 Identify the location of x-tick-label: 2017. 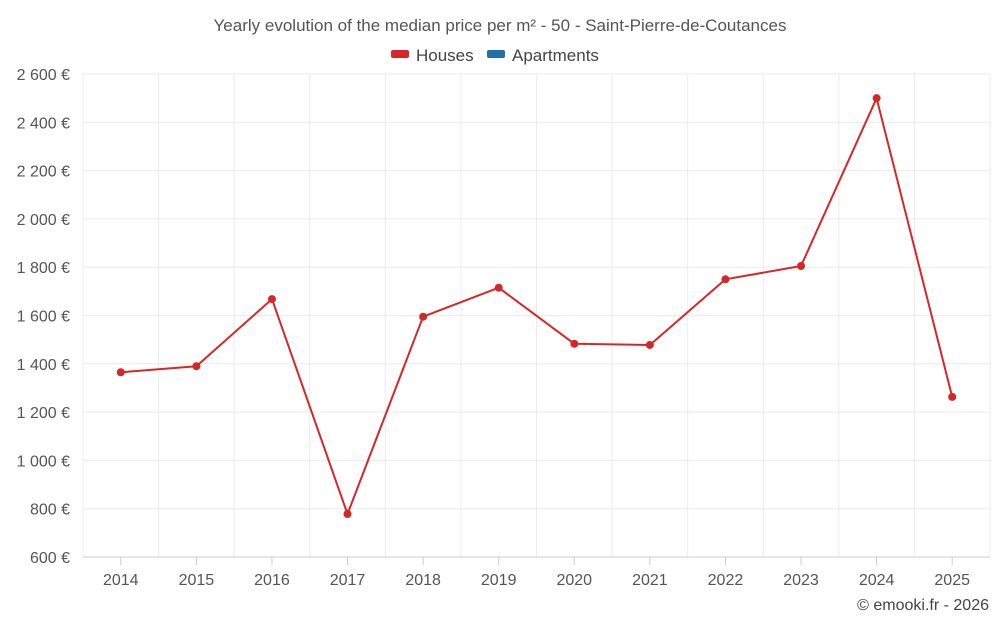
(348, 580).